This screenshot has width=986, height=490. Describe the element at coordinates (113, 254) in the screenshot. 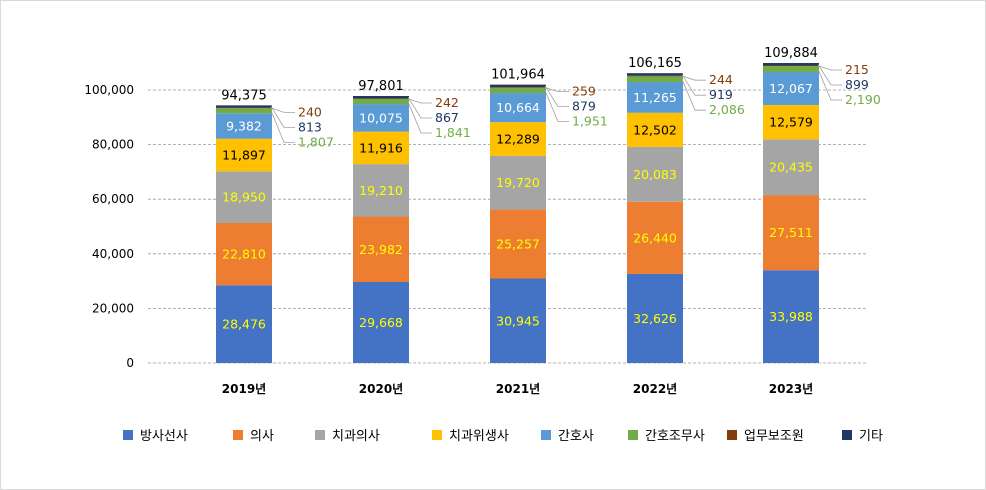

I see `y-tick-label: 40,000` at that location.